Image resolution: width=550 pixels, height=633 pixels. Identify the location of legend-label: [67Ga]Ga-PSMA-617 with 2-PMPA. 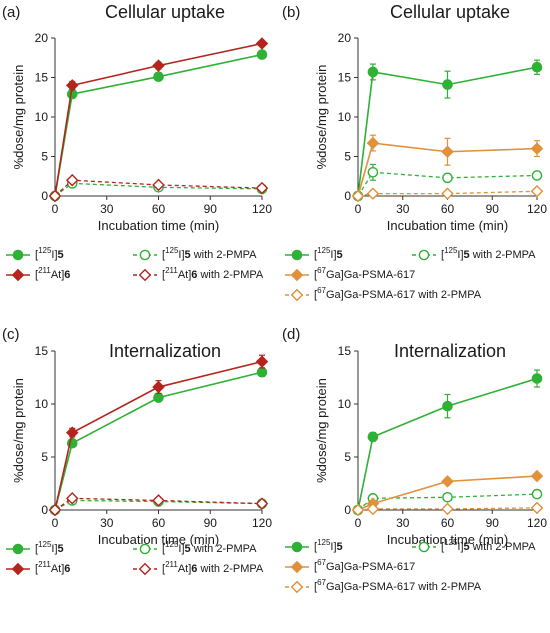
(398, 585).